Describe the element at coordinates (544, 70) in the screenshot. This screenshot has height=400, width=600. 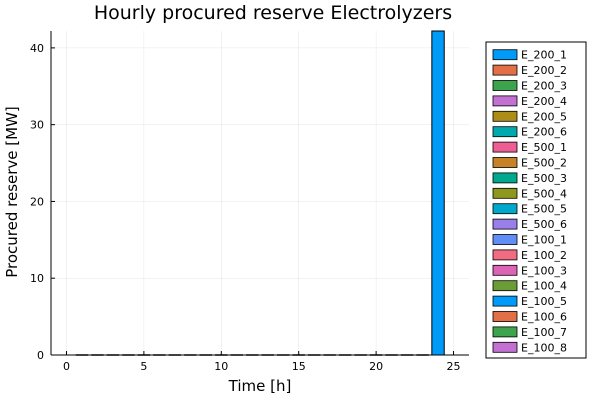
I see `legend-label-E_200_2: E_200_2` at that location.